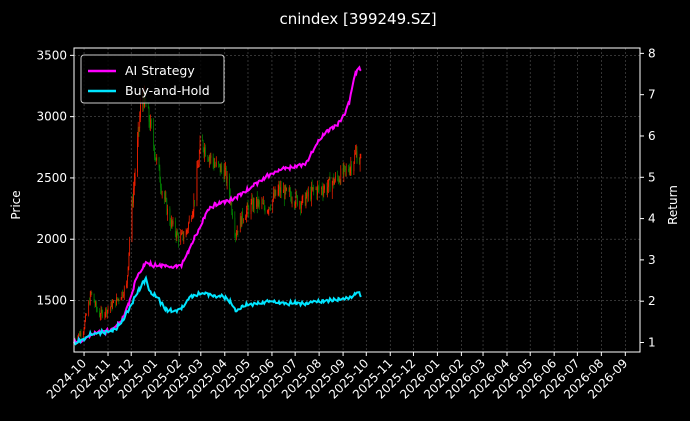 This screenshot has width=690, height=421. I want to click on series-line-buy-and-hold, so click(217, 310).